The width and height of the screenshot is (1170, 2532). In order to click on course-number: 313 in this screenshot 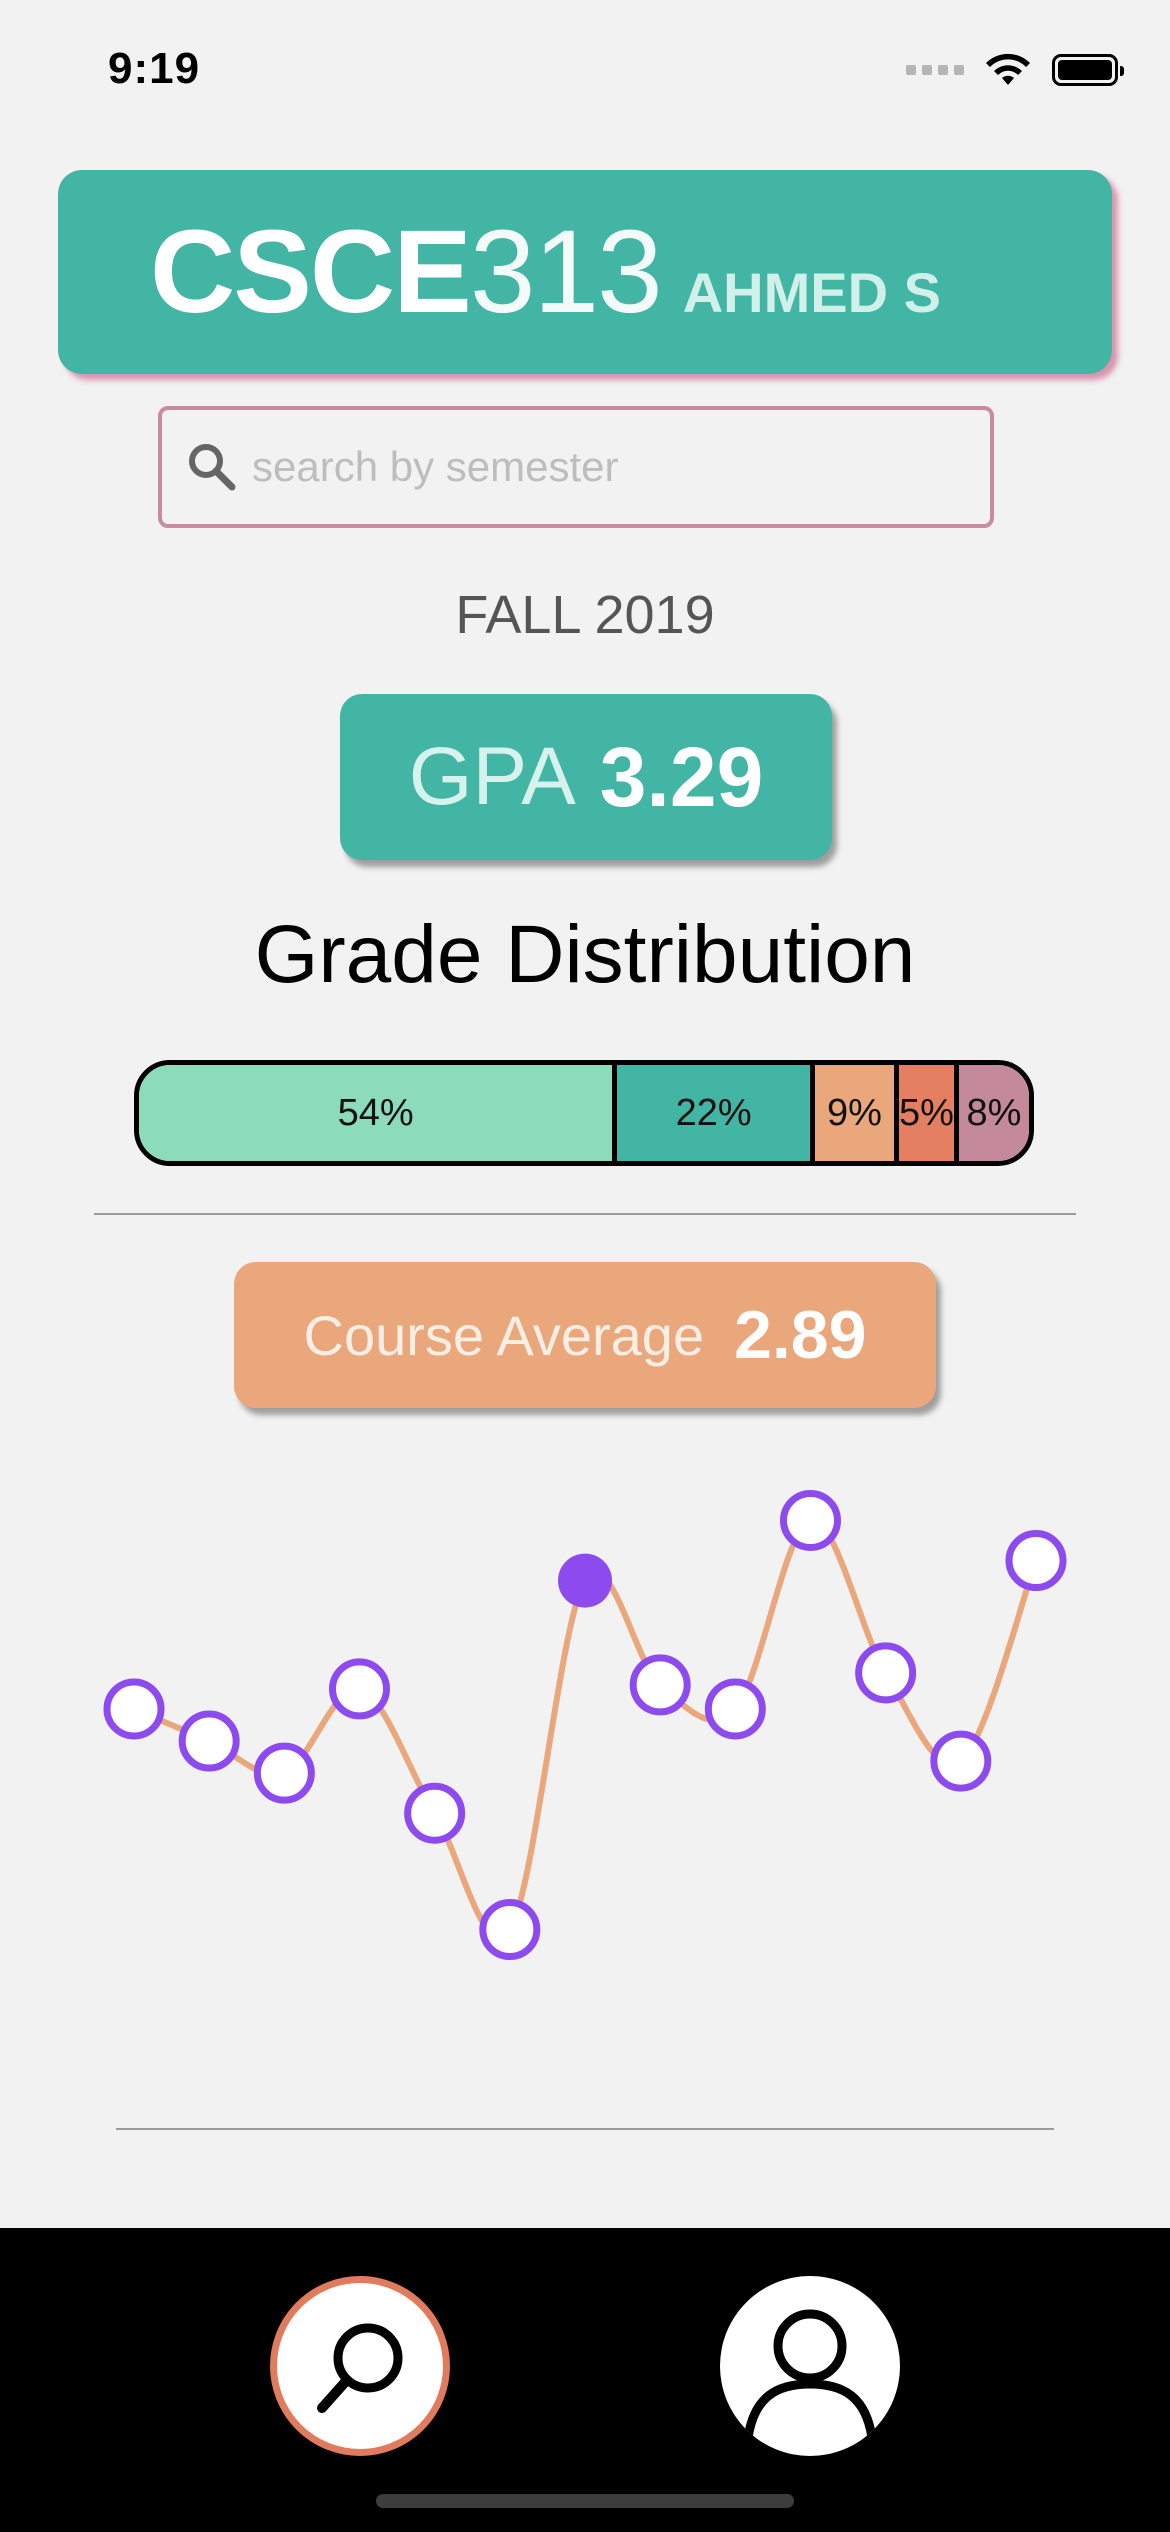, I will do `click(566, 272)`.